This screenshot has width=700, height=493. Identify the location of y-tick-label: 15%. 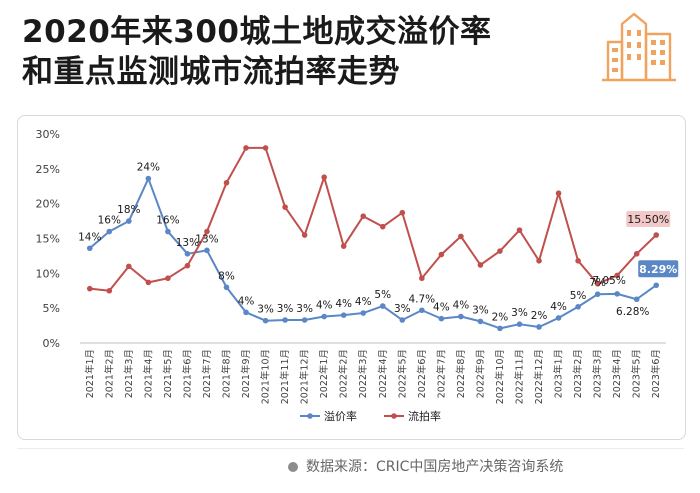
(48, 239).